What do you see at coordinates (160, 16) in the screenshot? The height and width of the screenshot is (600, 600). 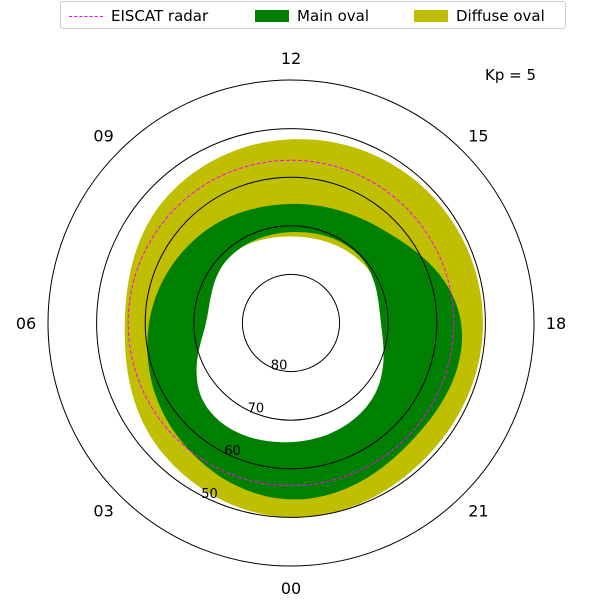 I see `legend-label-eiscat-radar: EISCAT radar` at bounding box center [160, 16].